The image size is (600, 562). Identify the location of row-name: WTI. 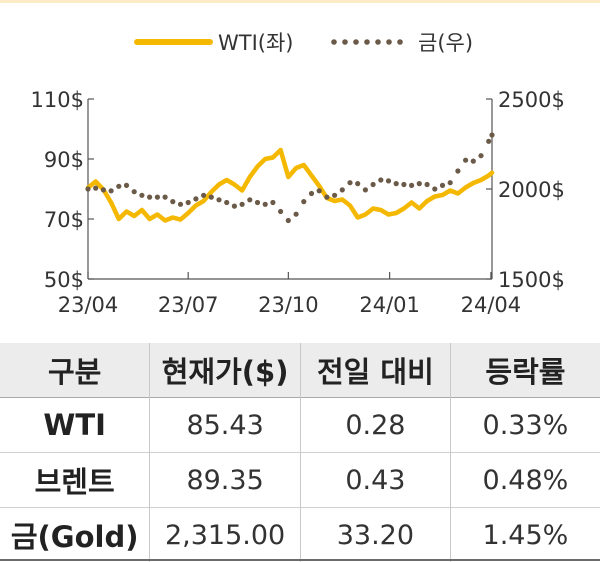
(75, 425).